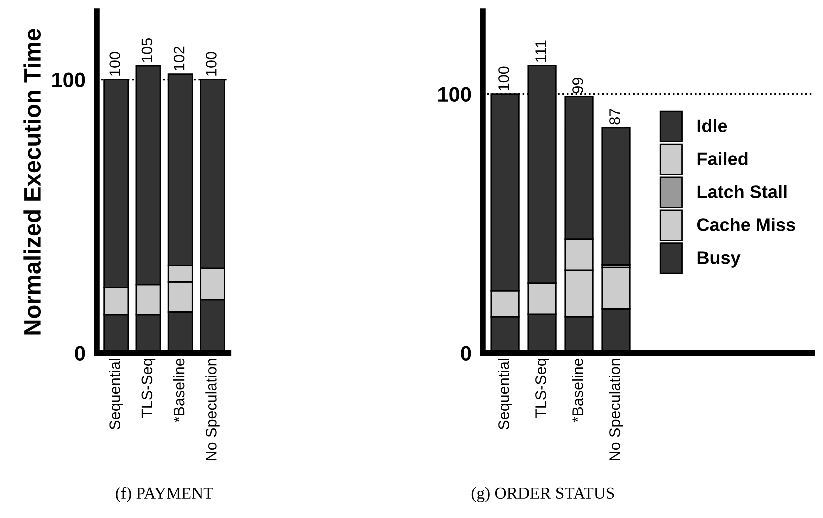  I want to click on y-axis-title: Normalized Execution Time, so click(33, 182).